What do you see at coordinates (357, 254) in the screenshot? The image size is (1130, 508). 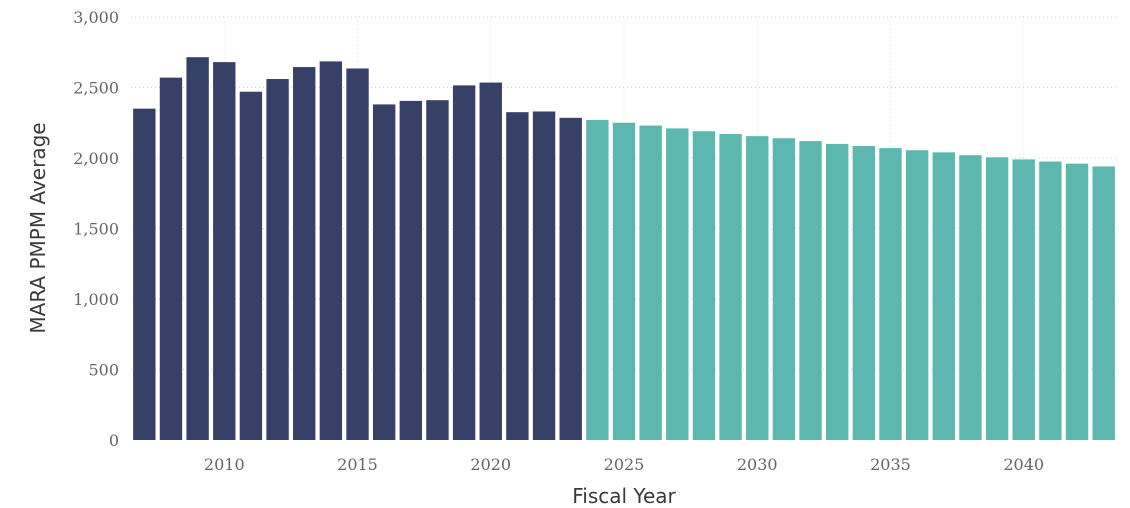 I see `bar-2015` at bounding box center [357, 254].